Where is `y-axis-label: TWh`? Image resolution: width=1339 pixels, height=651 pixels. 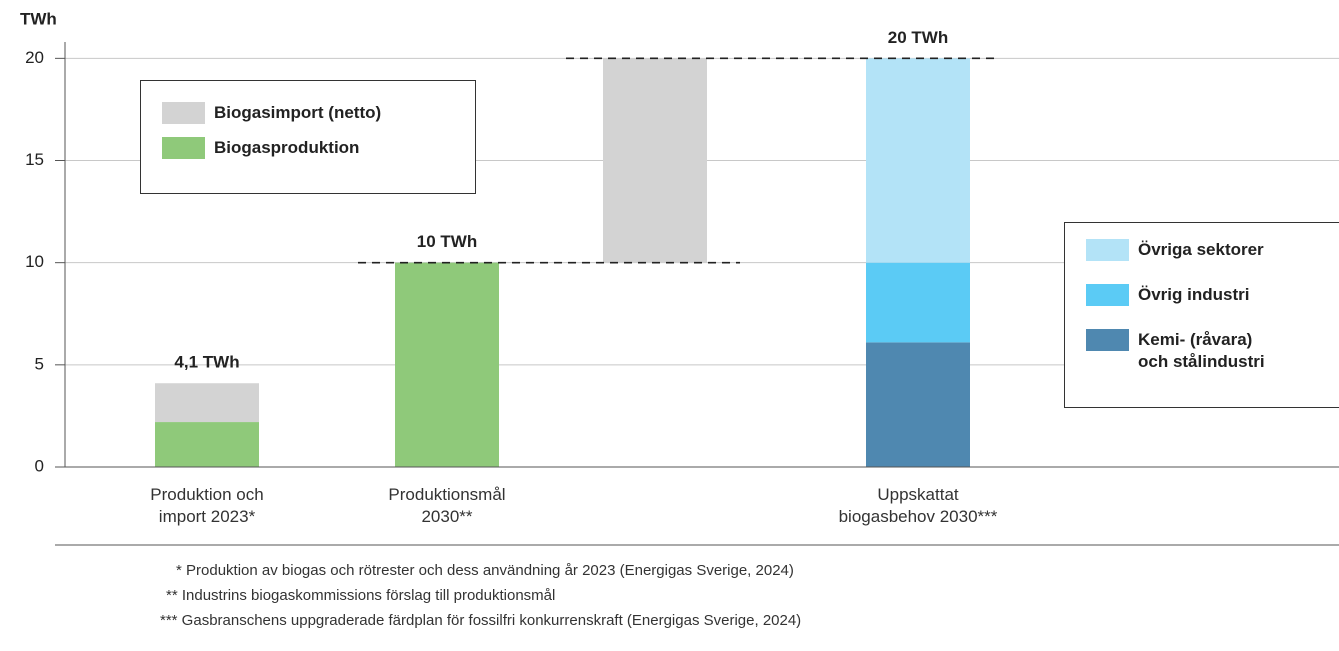 y-axis-label: TWh is located at coordinates (38, 18).